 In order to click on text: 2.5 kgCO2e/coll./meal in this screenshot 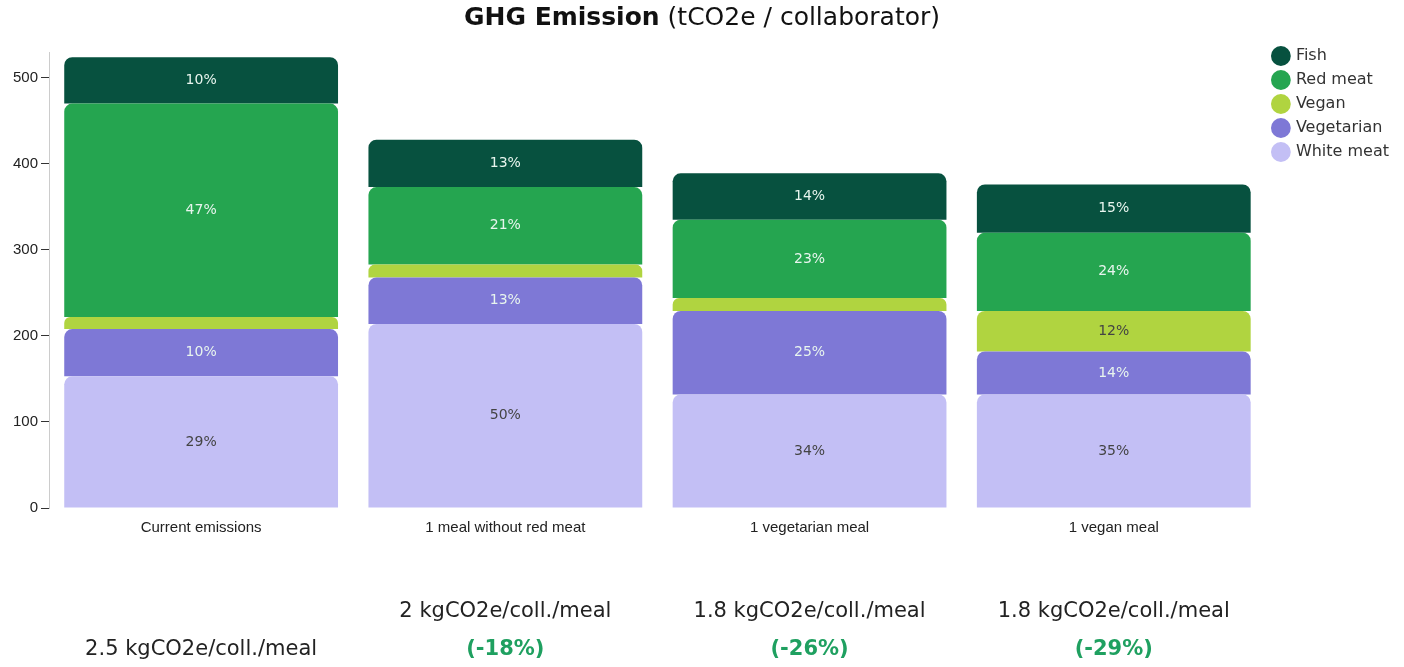, I will do `click(201, 648)`.